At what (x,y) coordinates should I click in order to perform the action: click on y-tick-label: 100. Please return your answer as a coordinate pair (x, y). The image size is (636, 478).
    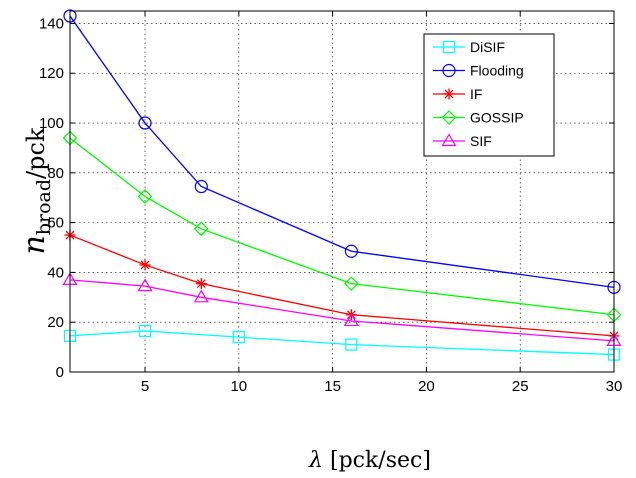
    Looking at the image, I should click on (51, 123).